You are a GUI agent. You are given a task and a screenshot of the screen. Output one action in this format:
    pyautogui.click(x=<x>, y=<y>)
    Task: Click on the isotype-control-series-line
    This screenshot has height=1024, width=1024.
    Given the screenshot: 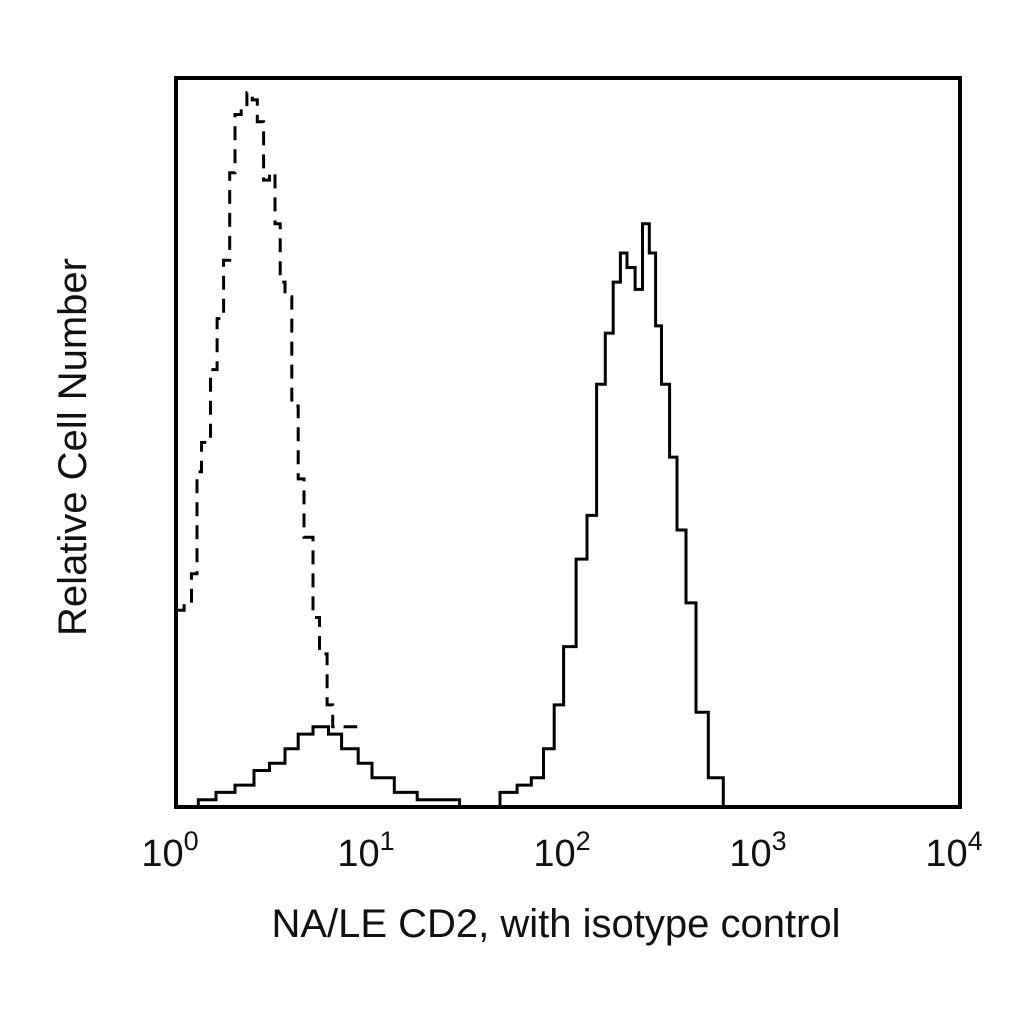 What is the action you would take?
    pyautogui.click(x=267, y=410)
    